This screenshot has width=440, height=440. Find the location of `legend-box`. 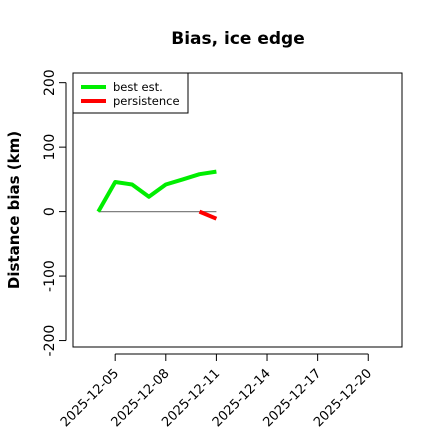

legend-box is located at coordinates (130, 93).